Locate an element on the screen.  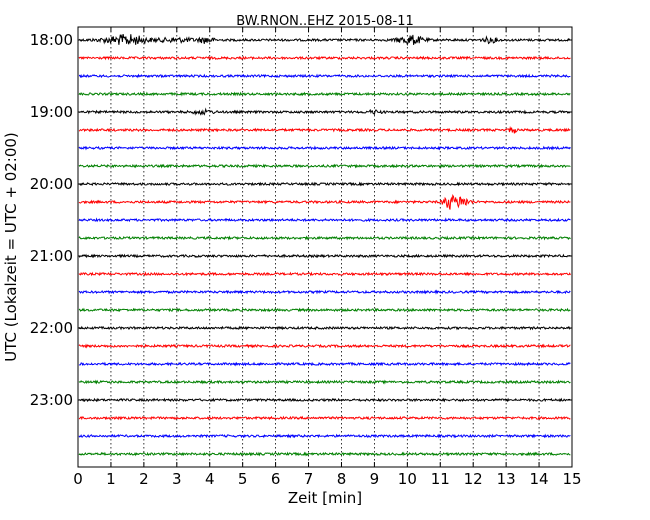
y-tick-label: 22:00 is located at coordinates (51, 328).